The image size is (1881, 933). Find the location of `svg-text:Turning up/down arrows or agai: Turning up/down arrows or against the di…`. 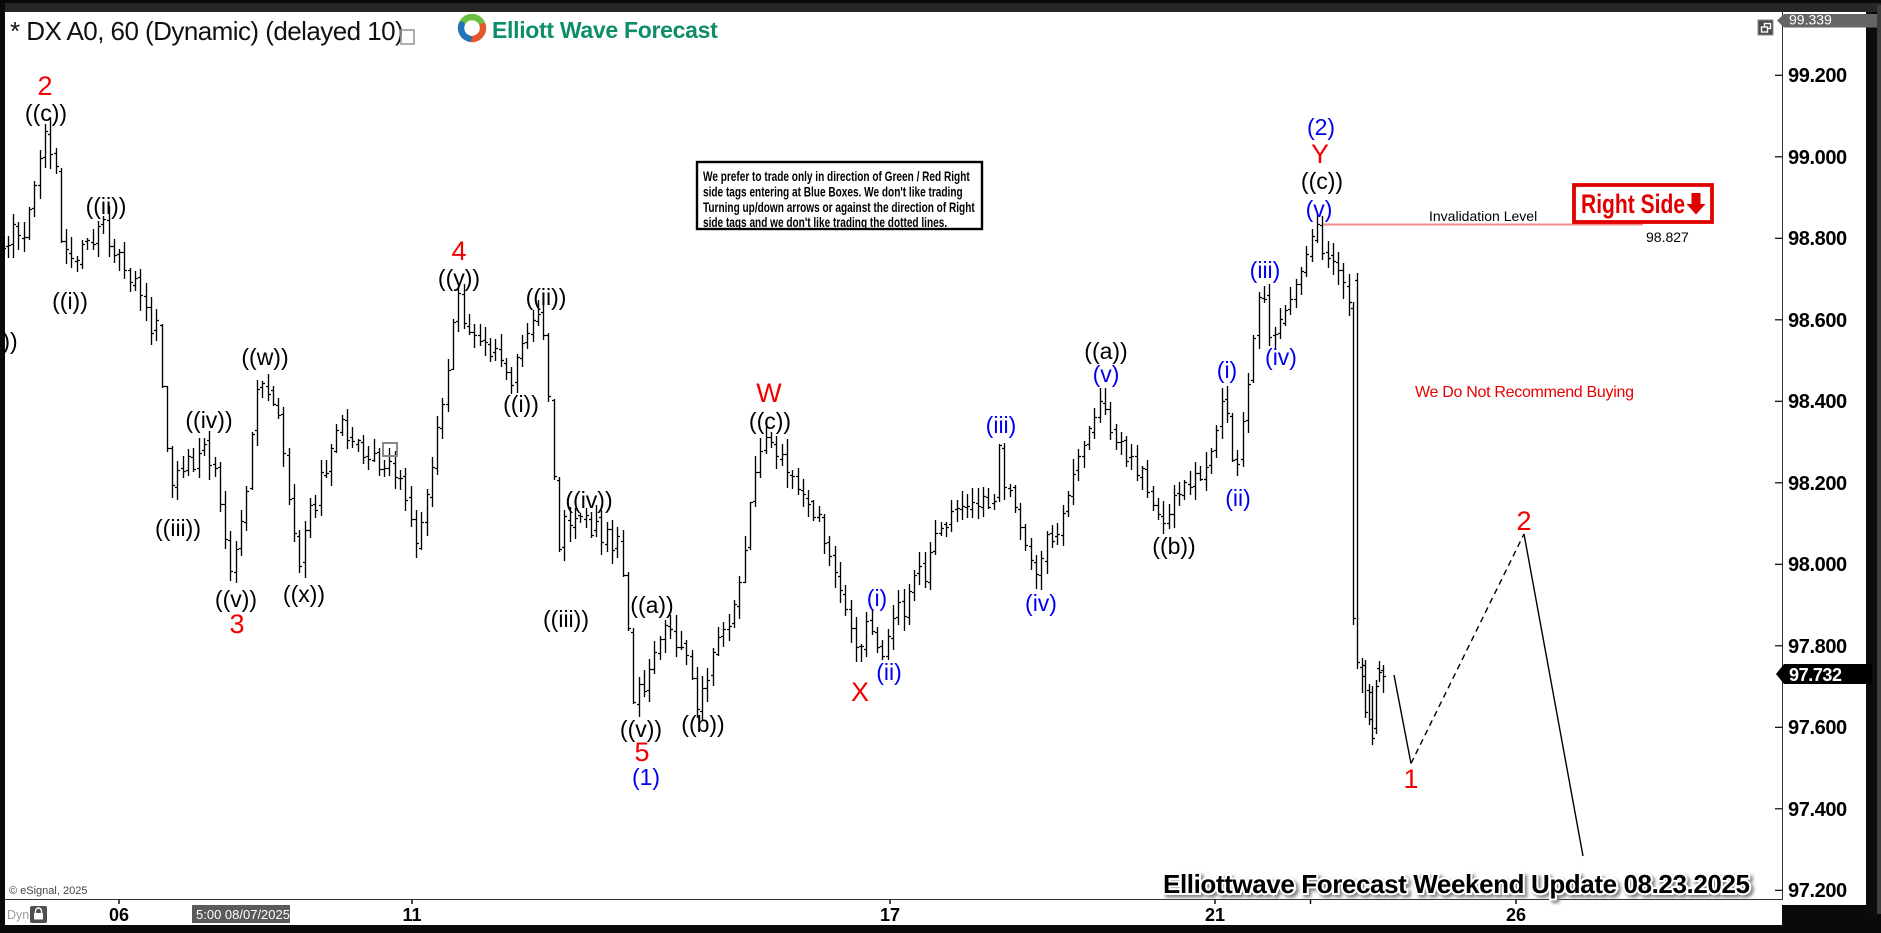

svg-text:Turning up/down arrows or agai: Turning up/down arrows or against the di… is located at coordinates (839, 207).